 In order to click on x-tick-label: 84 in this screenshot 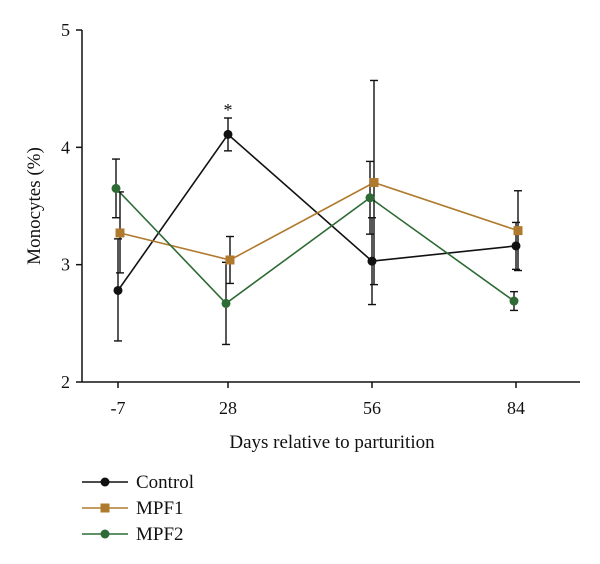, I will do `click(516, 408)`.